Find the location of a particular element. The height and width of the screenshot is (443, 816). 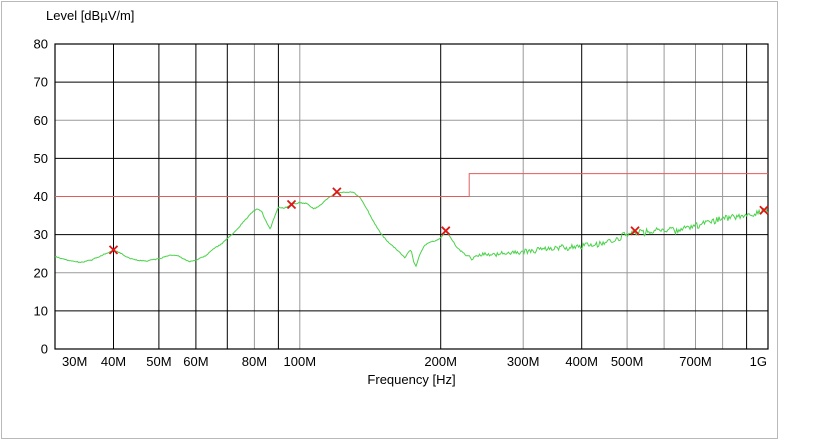

y-axis-title: Level [dBµV/m] is located at coordinates (90, 15).